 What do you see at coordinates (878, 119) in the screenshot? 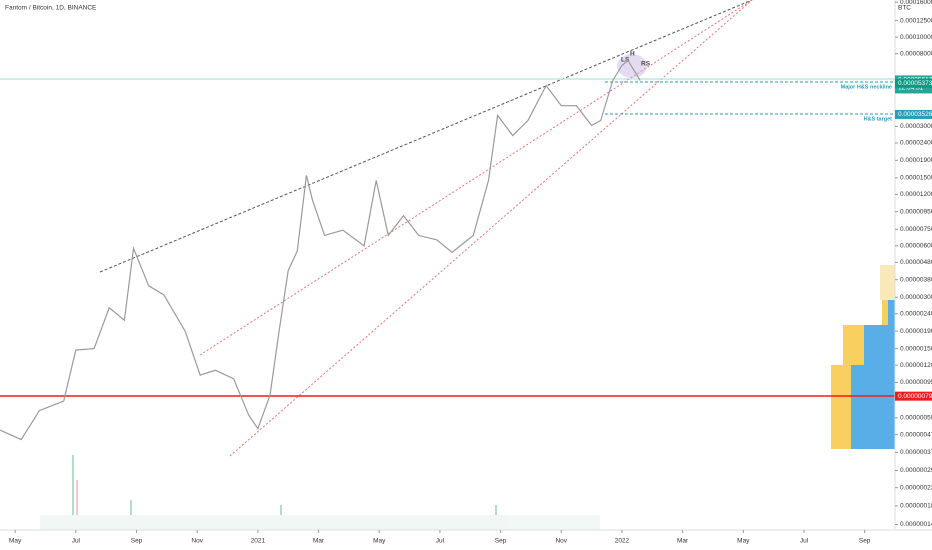
I see `target-label: H&S target` at bounding box center [878, 119].